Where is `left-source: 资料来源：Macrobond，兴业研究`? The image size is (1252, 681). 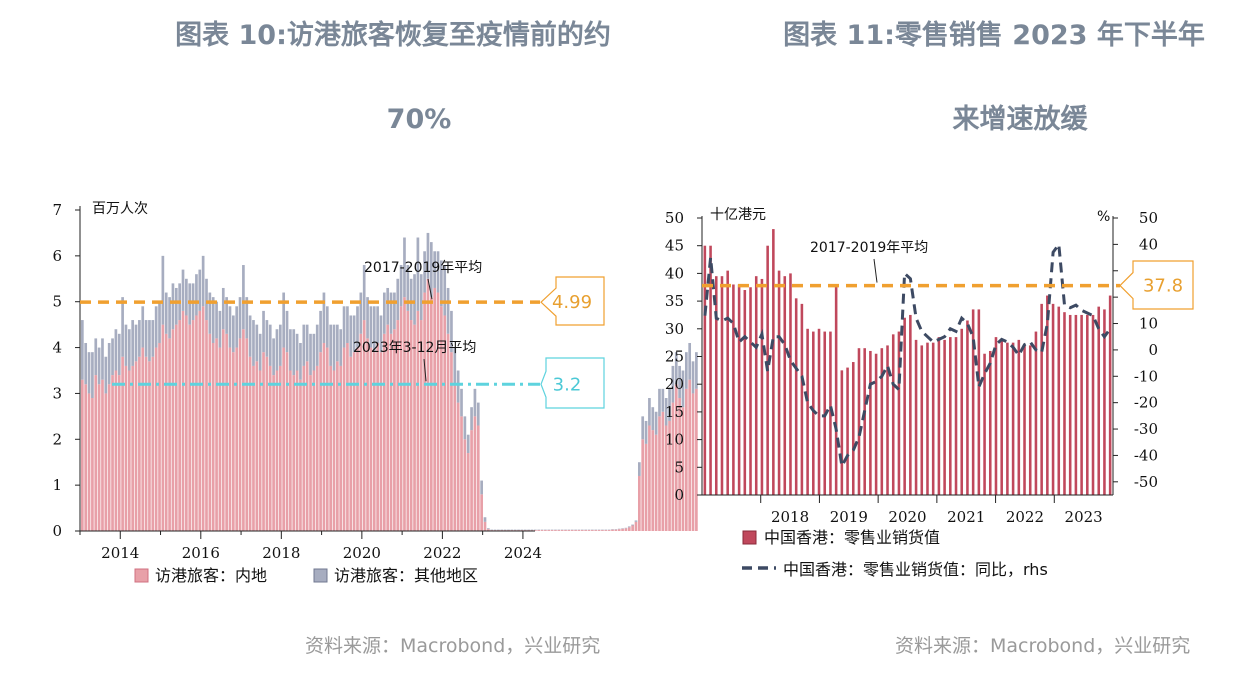 left-source: 资料来源：Macrobond，兴业研究 is located at coordinates (453, 646).